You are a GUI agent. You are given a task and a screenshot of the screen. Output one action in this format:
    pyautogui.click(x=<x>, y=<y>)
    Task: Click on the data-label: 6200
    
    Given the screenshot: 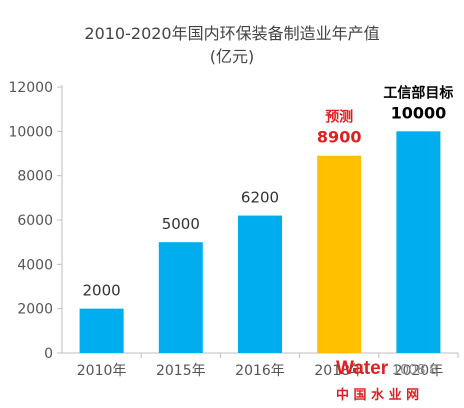 What is the action you would take?
    pyautogui.click(x=260, y=198)
    